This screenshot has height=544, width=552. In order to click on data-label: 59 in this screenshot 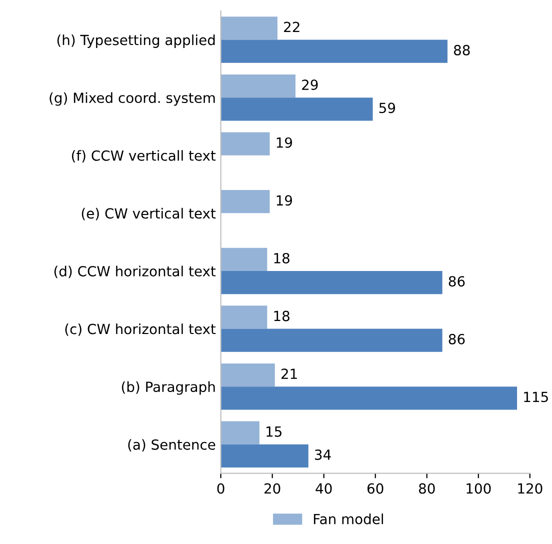, I will do `click(387, 108)`.